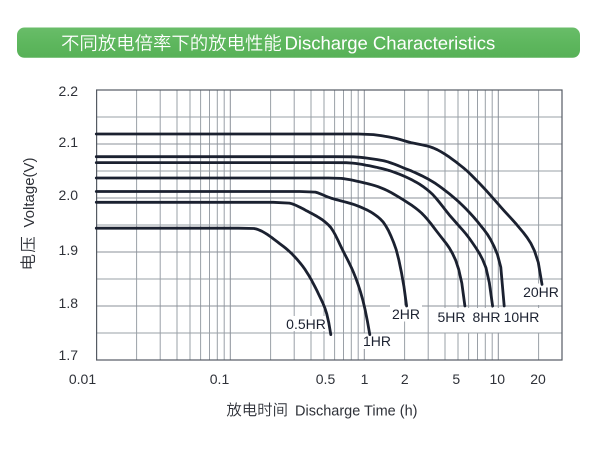 This screenshot has width=600, height=451. I want to click on svg-text: 20HR, so click(541, 292).